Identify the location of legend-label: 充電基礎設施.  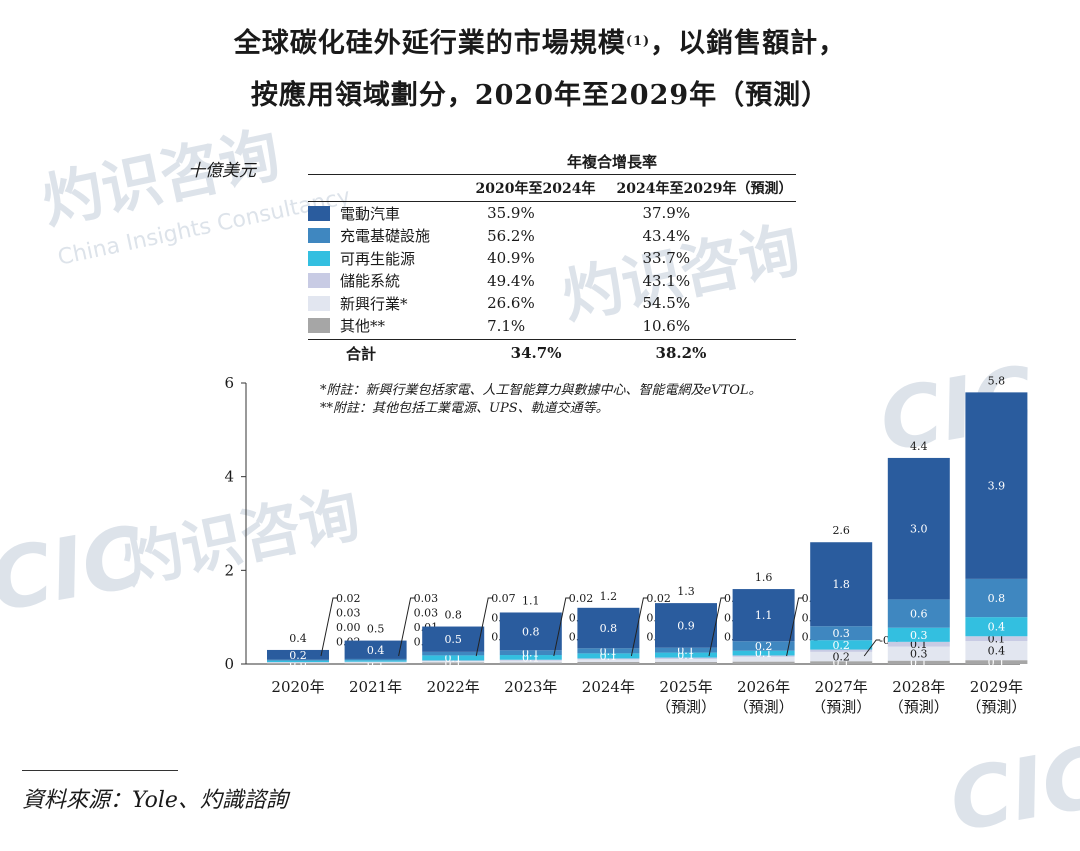
(385, 236).